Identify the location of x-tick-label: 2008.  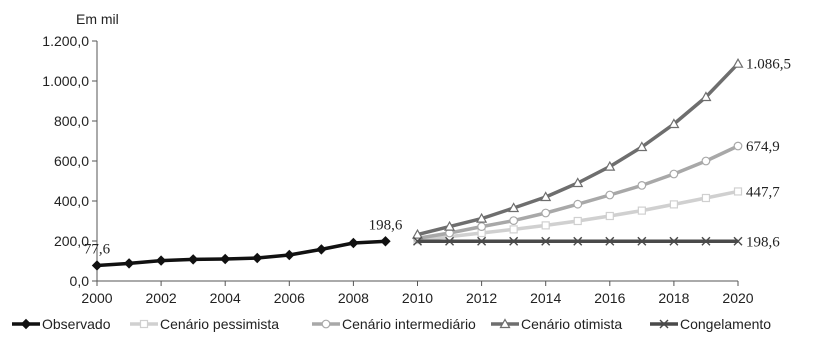
(353, 298).